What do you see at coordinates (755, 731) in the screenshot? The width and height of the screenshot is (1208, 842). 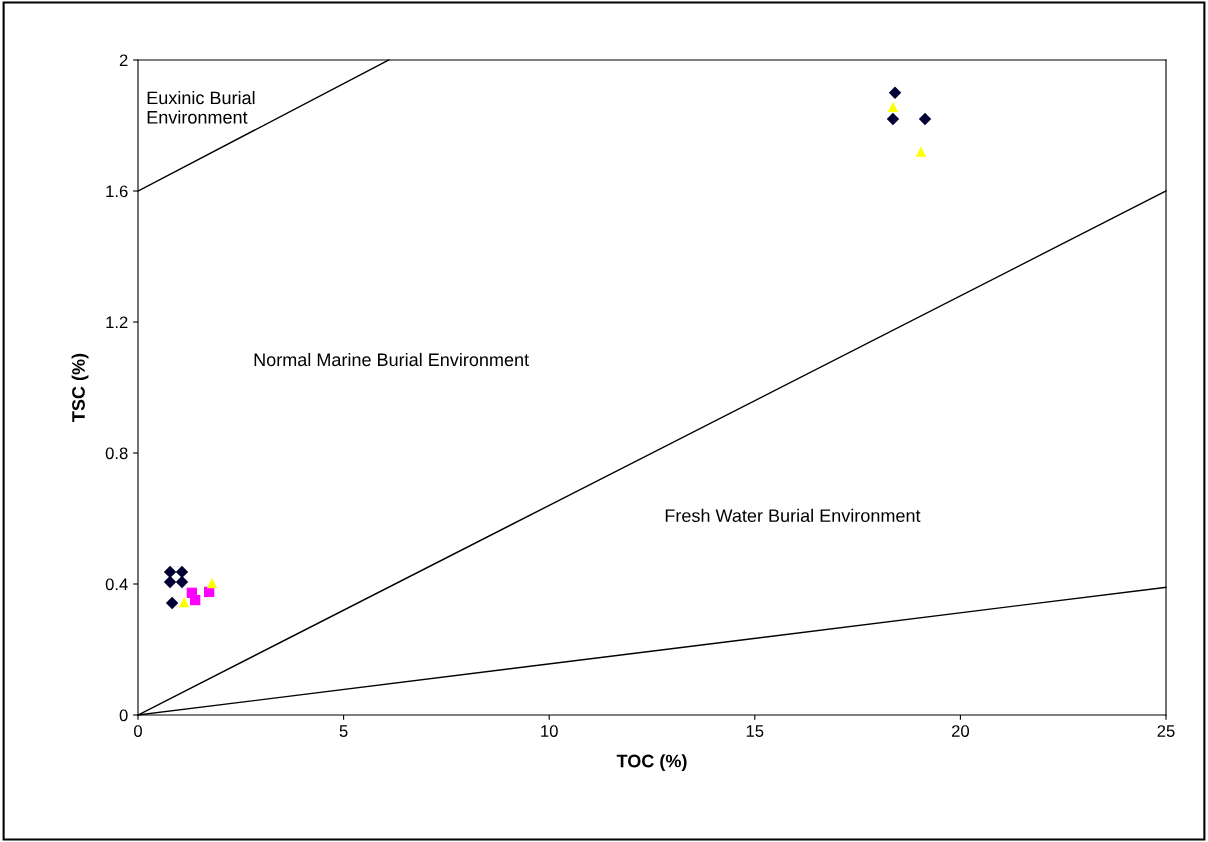 I see `x-tick-label: 15` at bounding box center [755, 731].